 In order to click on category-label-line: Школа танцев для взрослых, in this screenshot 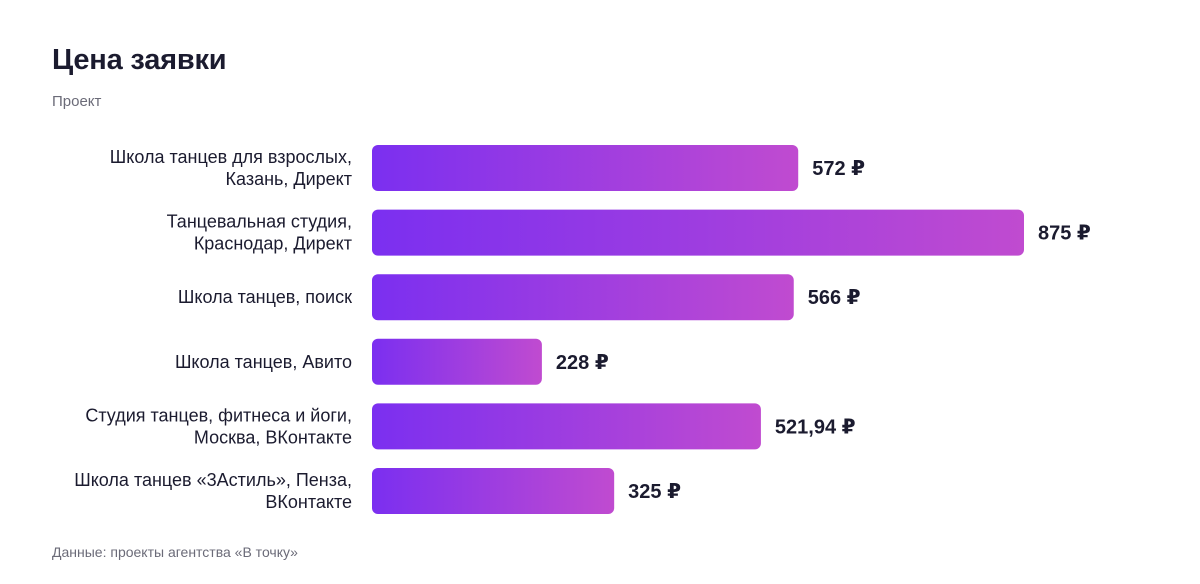, I will do `click(231, 157)`.